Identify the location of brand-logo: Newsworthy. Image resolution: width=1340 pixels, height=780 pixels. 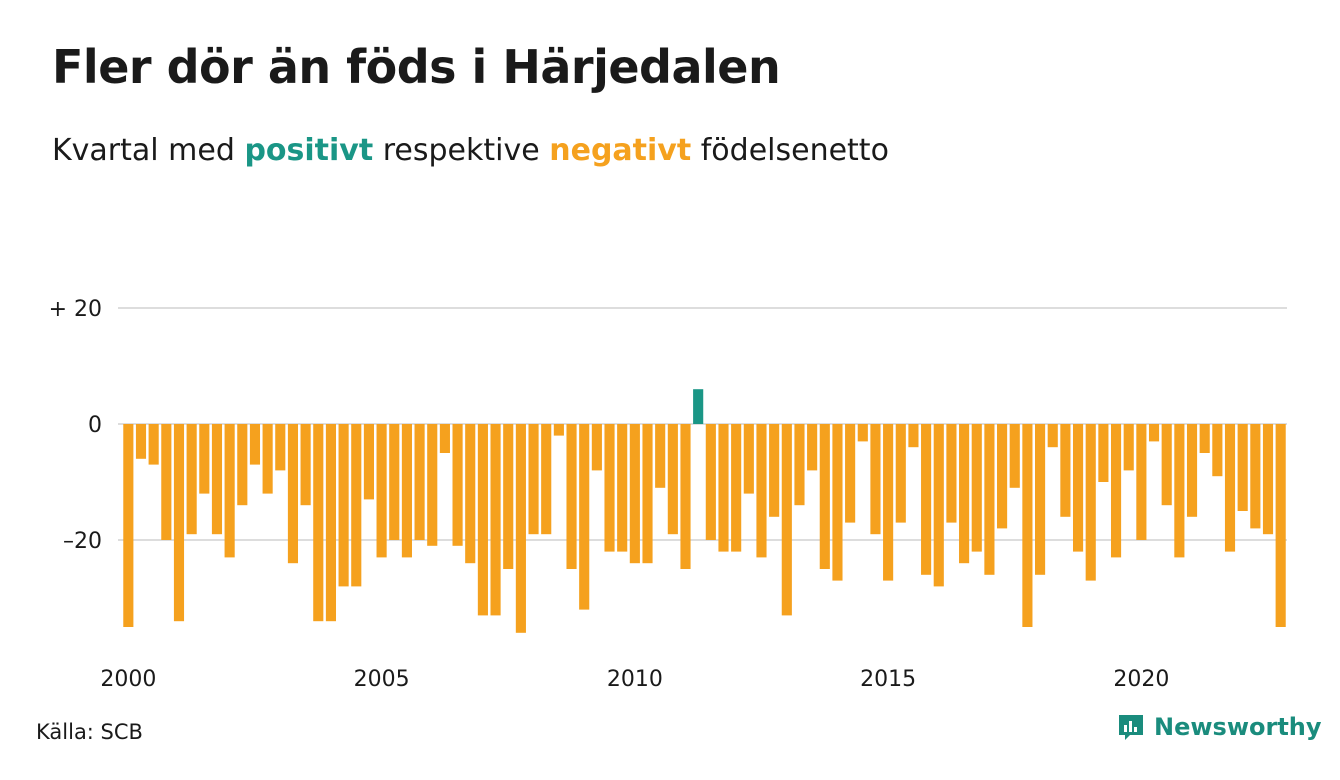
(1219, 727).